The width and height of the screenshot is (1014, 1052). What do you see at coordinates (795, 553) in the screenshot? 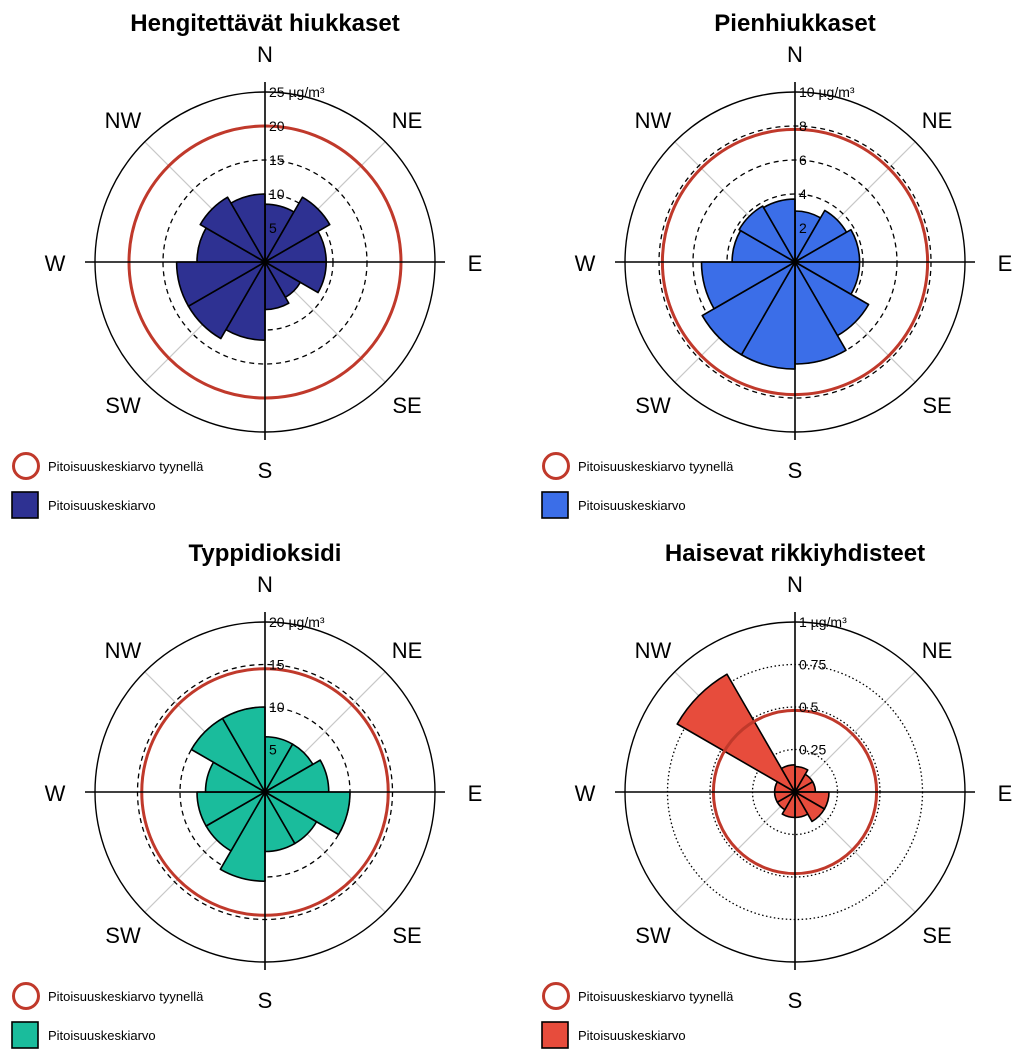
I see `chart-title: Haisevat rikkiyhdisteet` at bounding box center [795, 553].